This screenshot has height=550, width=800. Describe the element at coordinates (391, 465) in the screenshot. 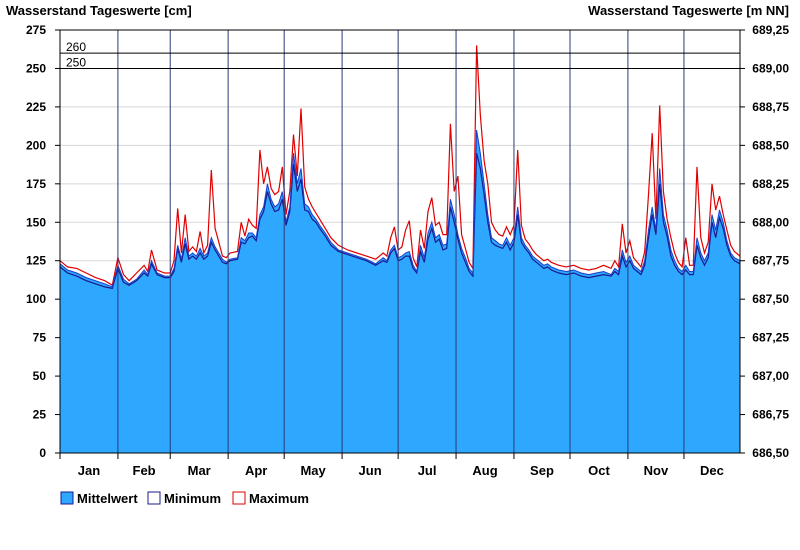

I see `month-labels: Jan Feb Mar Apr May Jun Jul Aug Sep Oct Nov Dec` at that location.